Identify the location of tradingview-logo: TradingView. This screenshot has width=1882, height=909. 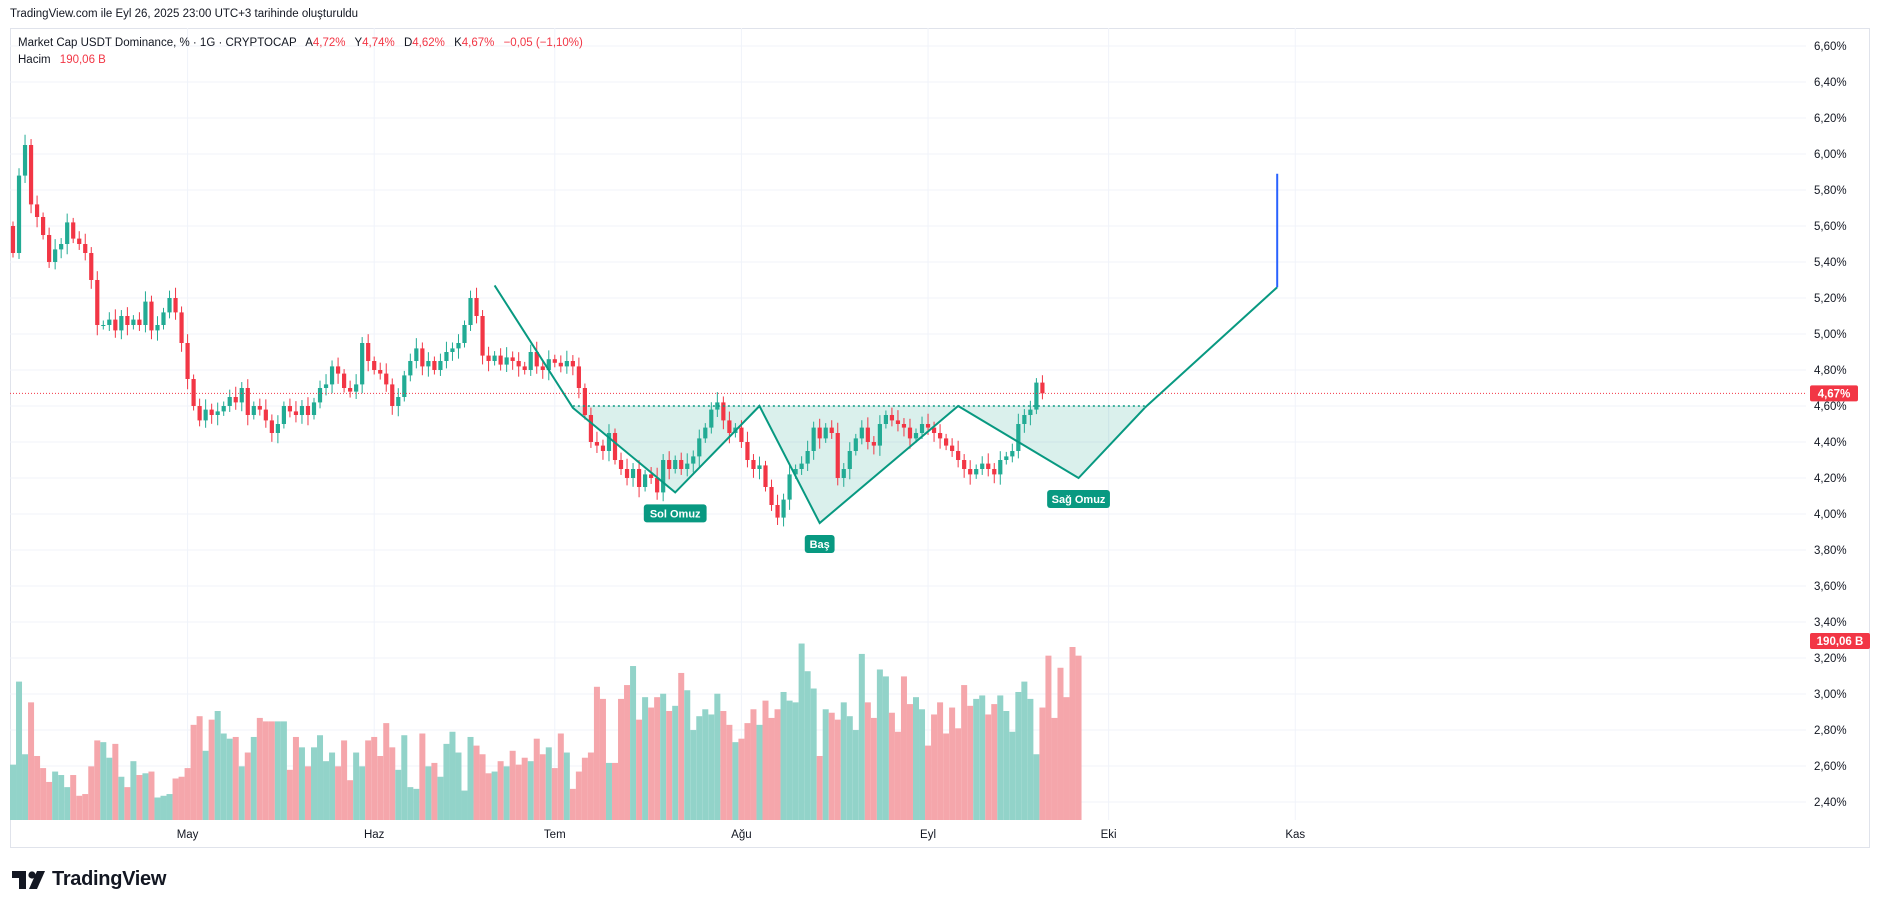
(89, 879).